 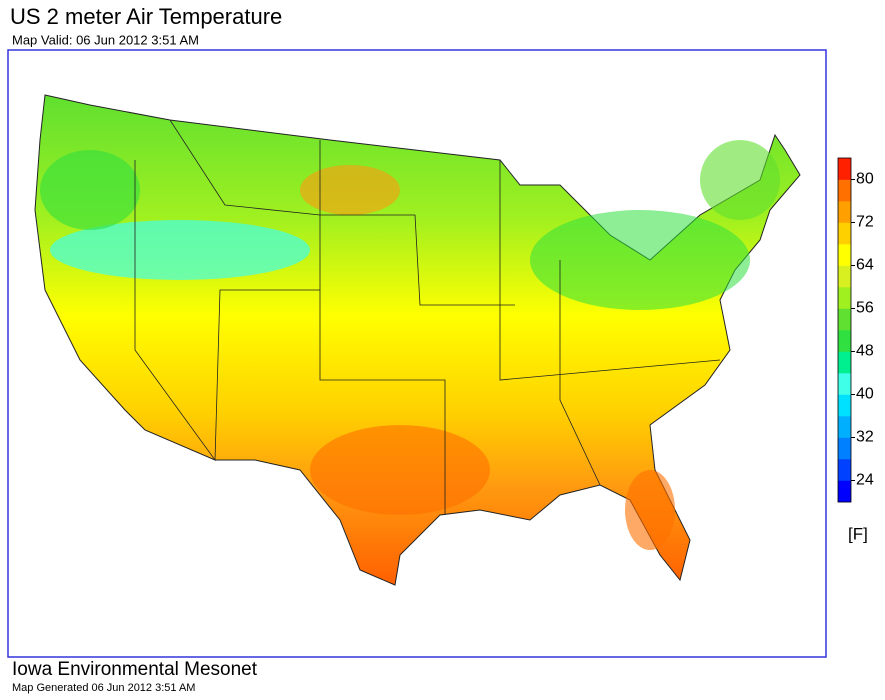 What do you see at coordinates (865, 480) in the screenshot?
I see `colorbar-tick-label: 24` at bounding box center [865, 480].